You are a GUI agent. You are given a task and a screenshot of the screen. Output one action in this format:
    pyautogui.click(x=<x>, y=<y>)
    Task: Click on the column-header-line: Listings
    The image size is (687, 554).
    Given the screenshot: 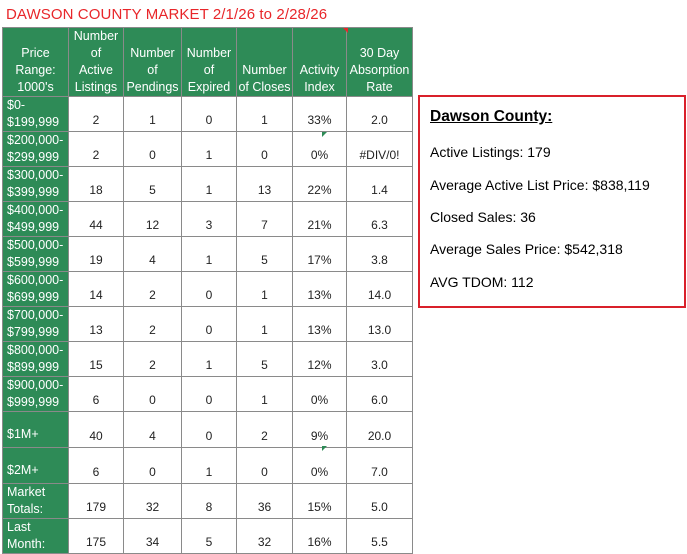 What is the action you would take?
    pyautogui.click(x=96, y=87)
    